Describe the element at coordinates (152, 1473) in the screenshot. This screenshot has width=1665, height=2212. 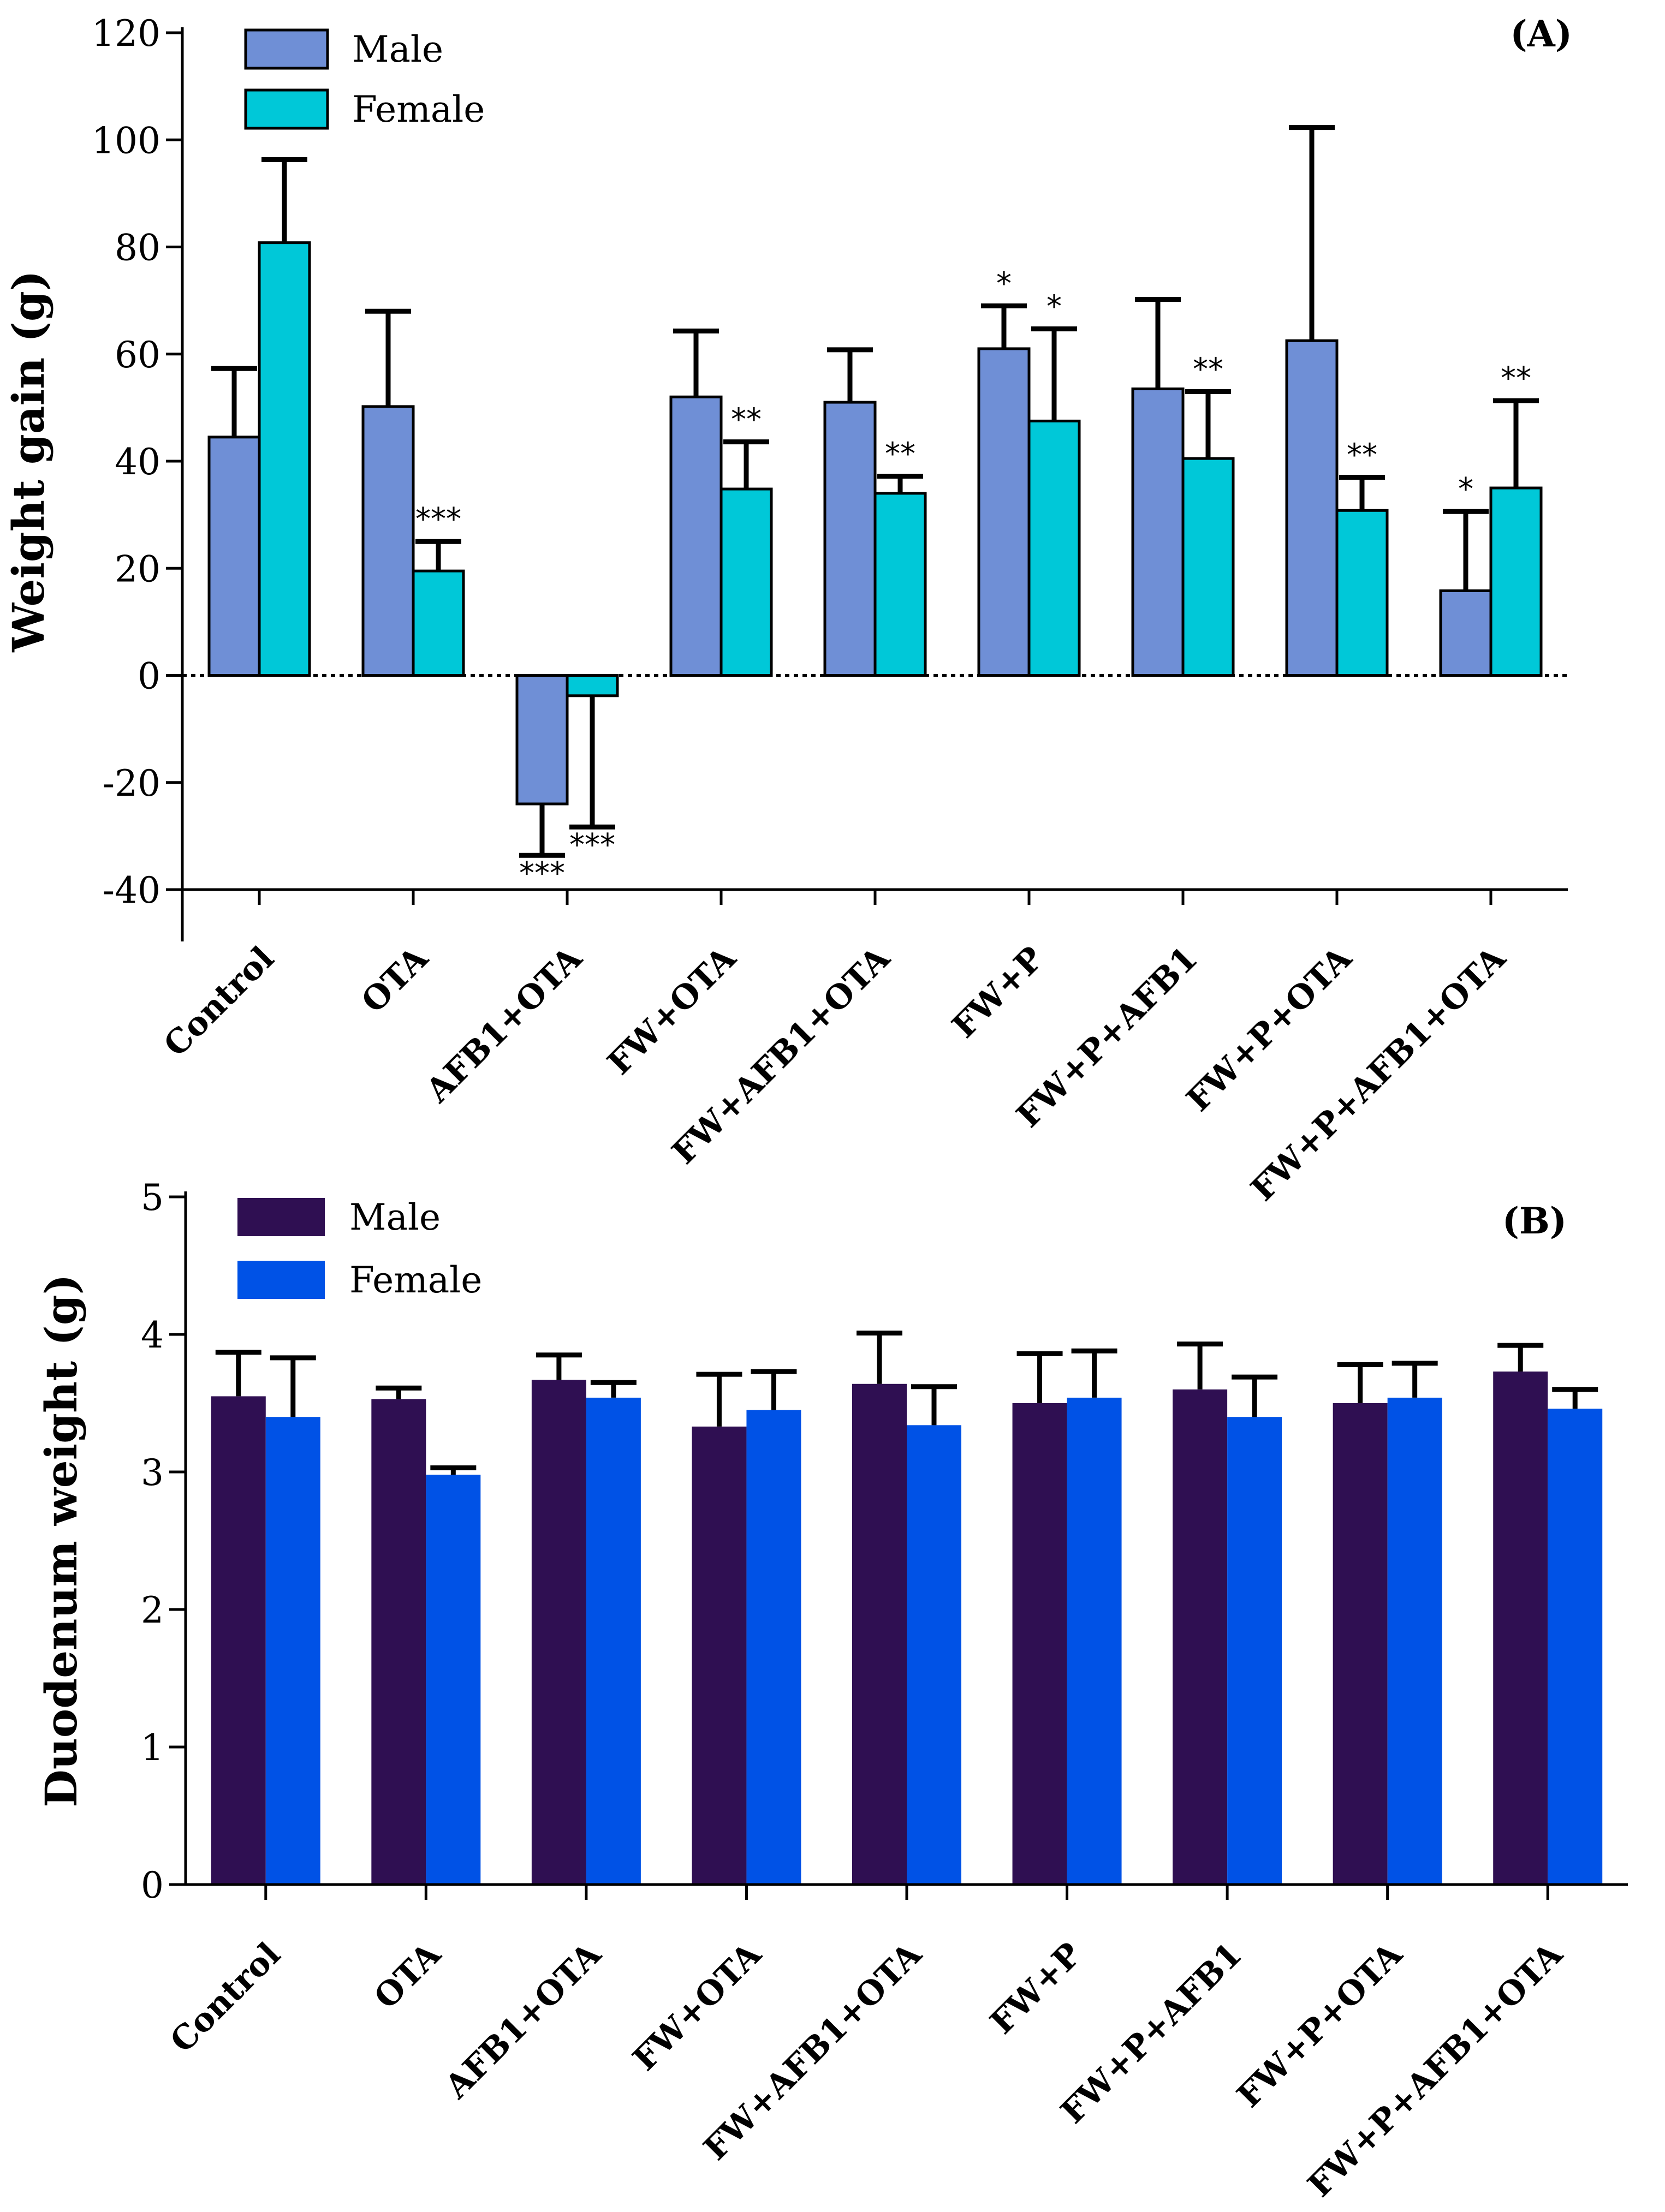
I see `y-tick-label: 3` at that location.